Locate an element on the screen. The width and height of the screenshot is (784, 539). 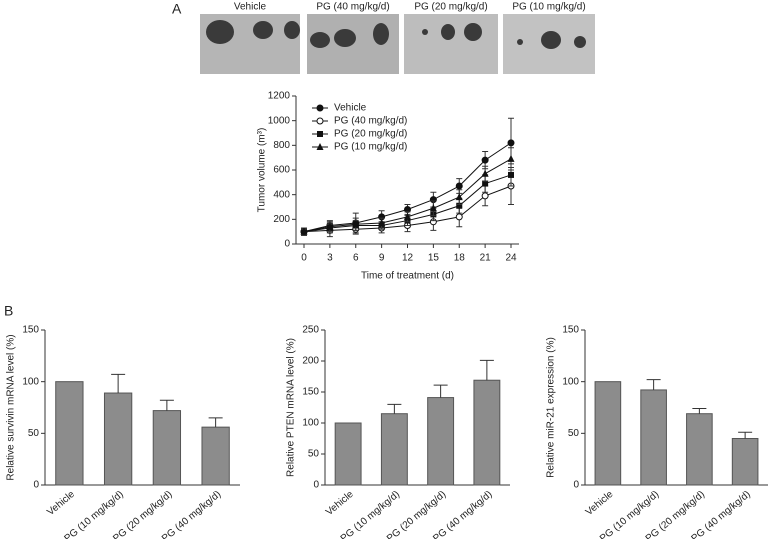
photo is located at coordinates (451, 44).